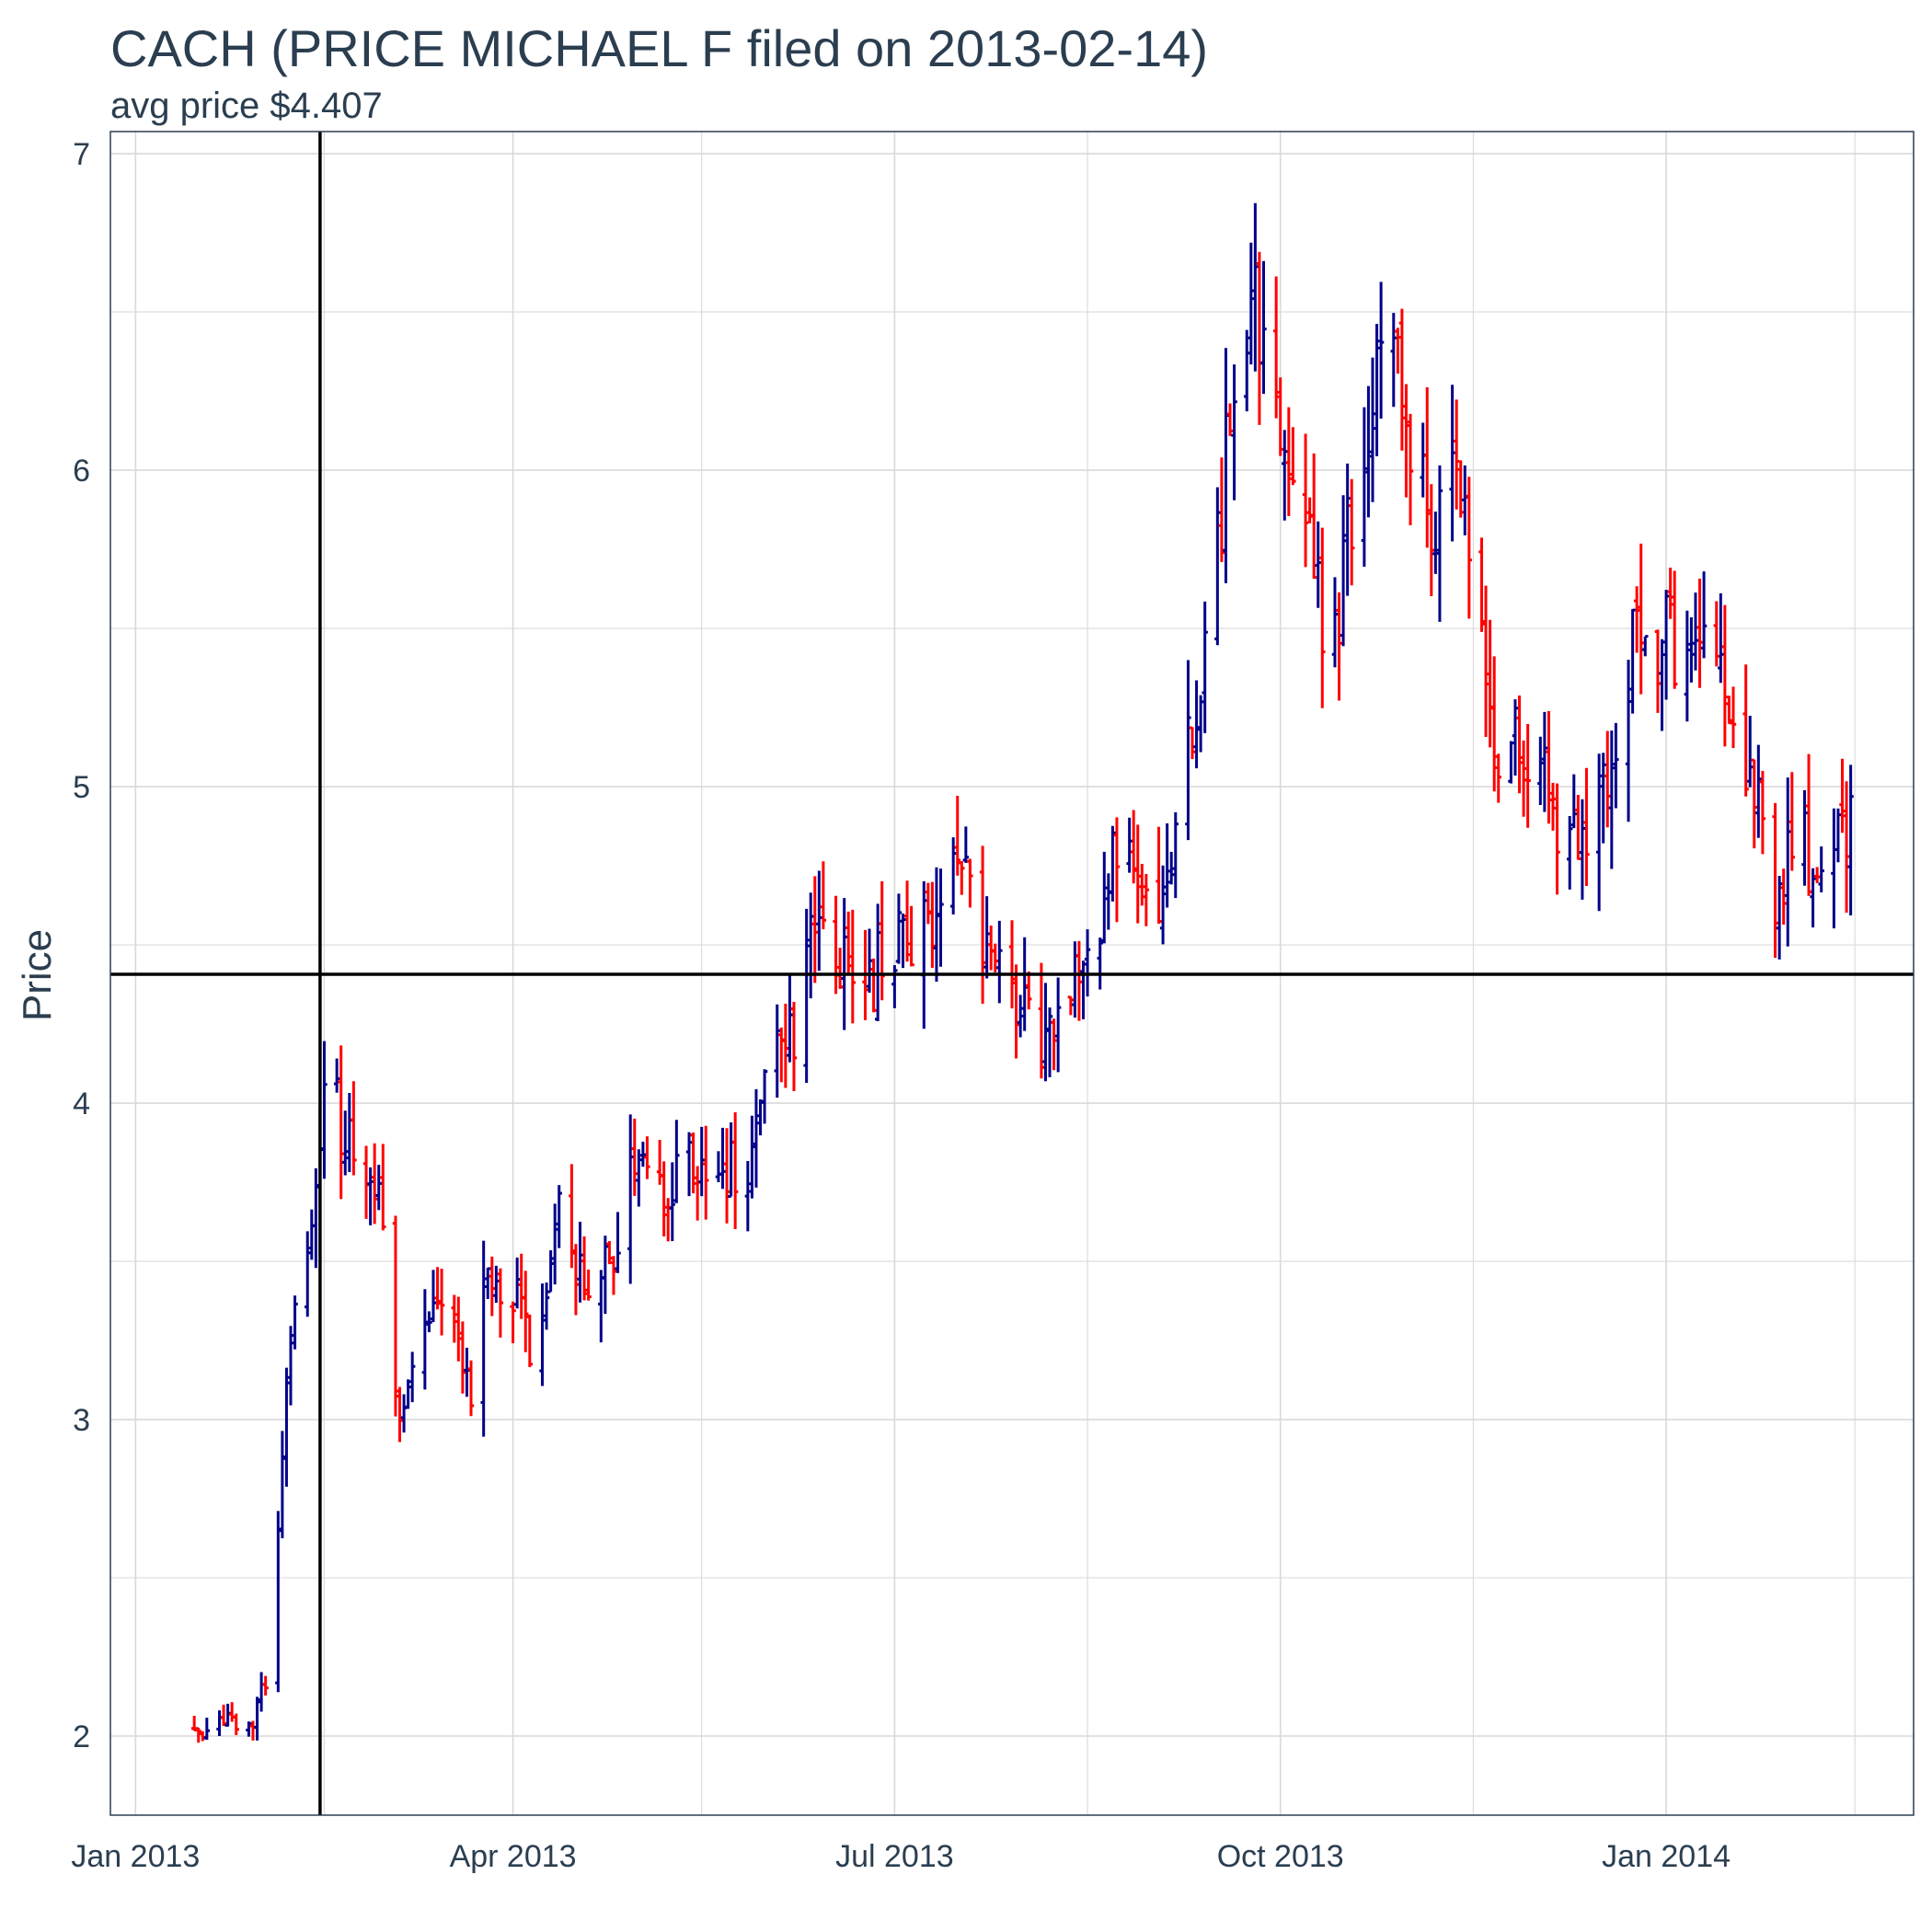  What do you see at coordinates (894, 1856) in the screenshot?
I see `x-tick-label: Jul 2013` at bounding box center [894, 1856].